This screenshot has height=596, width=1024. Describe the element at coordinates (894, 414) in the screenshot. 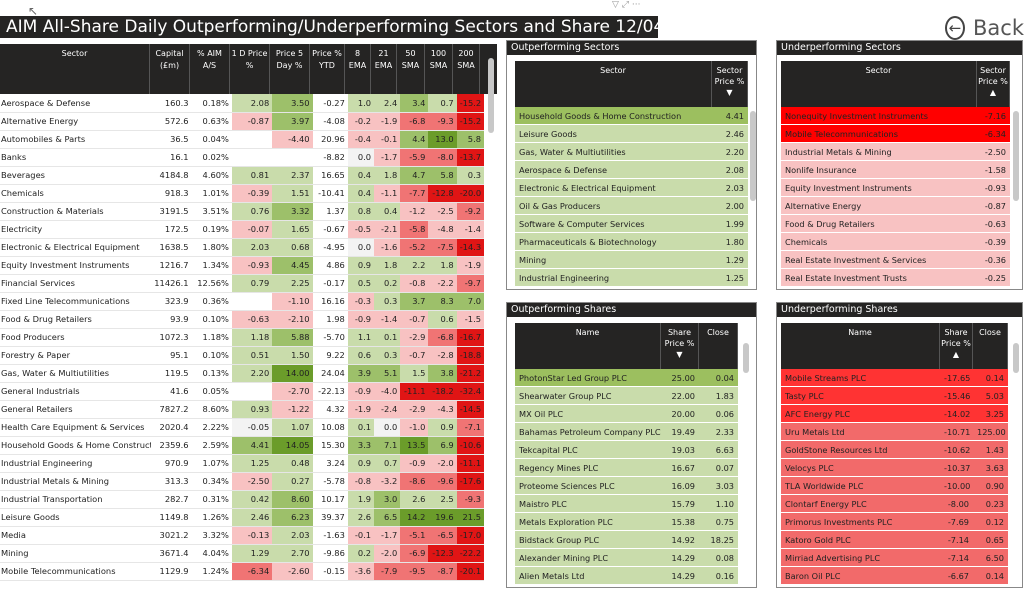

I see `list-item: AFC Energy PLC -14.02 3.25` at that location.